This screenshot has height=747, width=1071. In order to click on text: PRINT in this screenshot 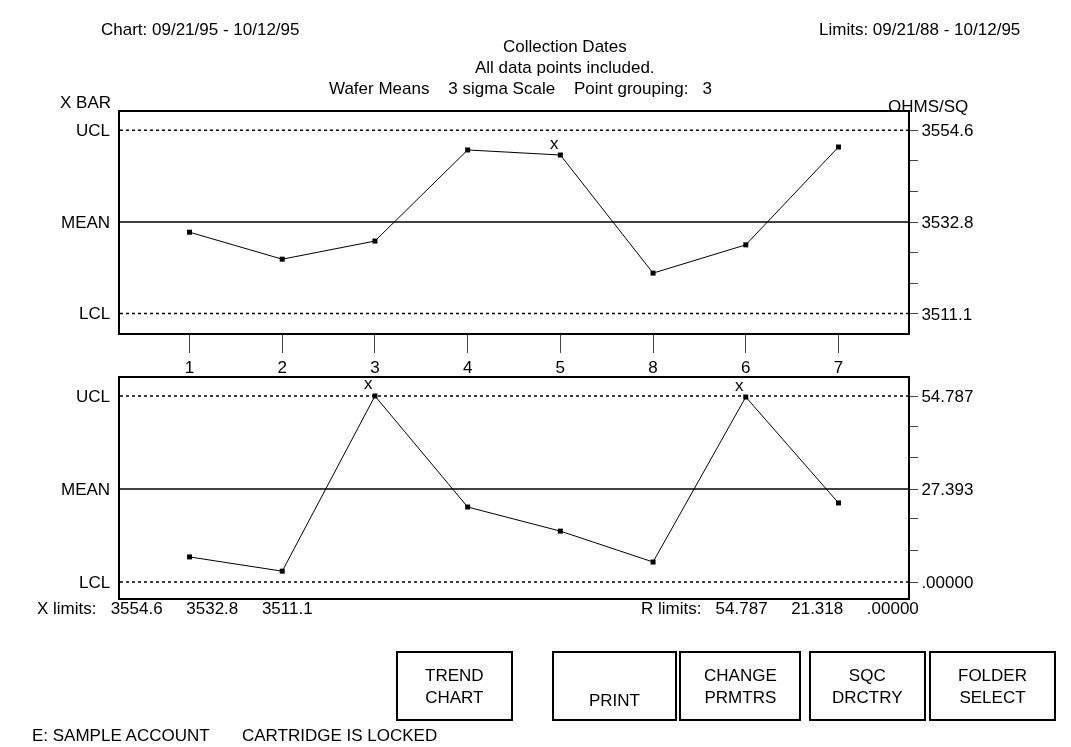, I will do `click(614, 700)`.